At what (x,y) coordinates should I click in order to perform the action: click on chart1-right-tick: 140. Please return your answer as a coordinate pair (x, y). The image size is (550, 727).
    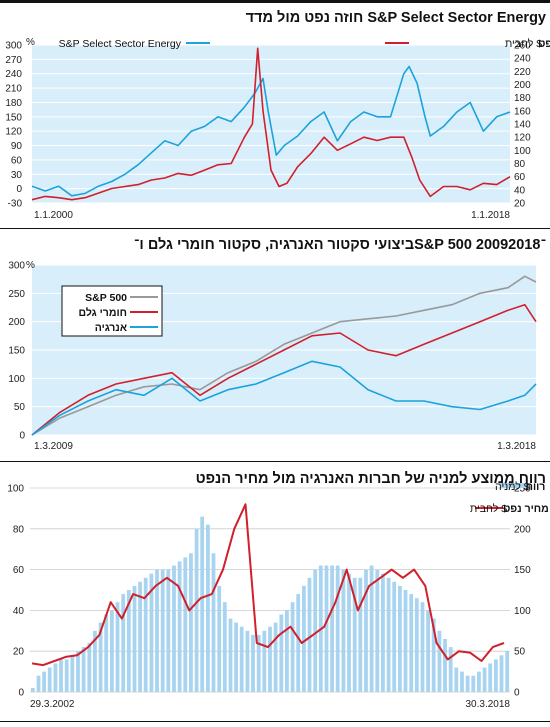
    Looking at the image, I should click on (522, 125).